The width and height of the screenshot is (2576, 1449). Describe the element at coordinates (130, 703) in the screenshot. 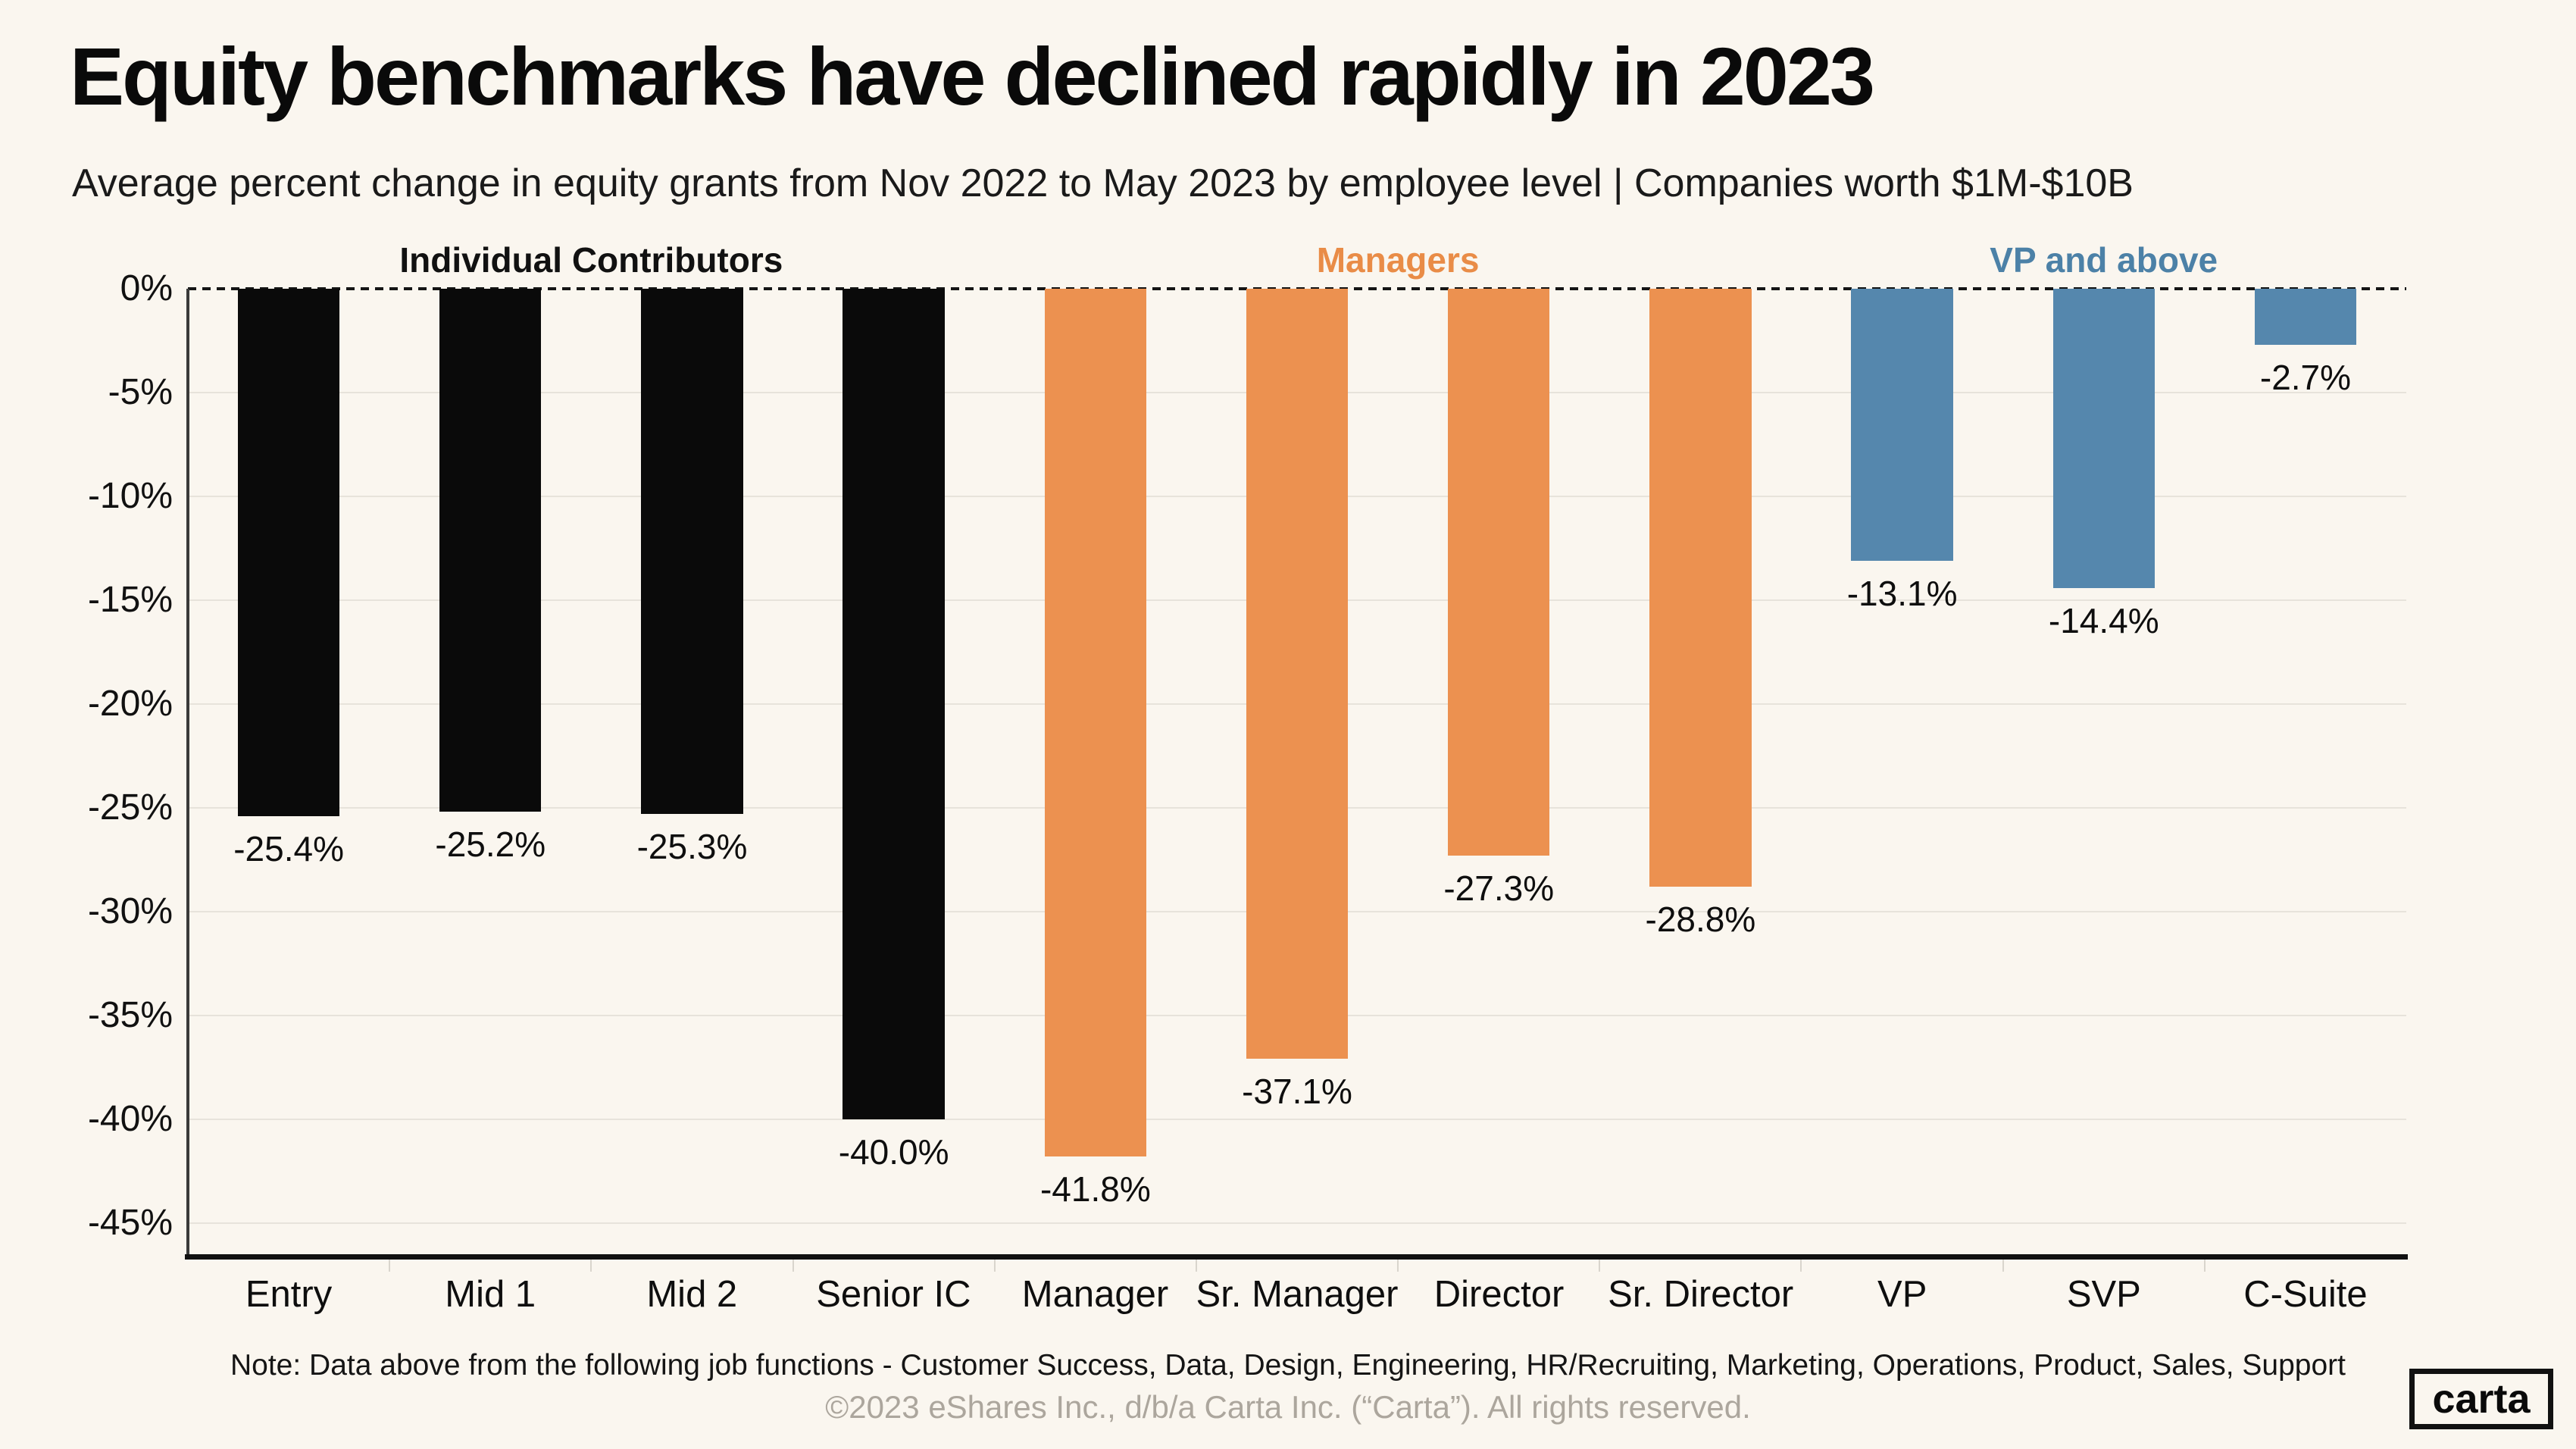

I see `y-tick-label: -20%` at that location.